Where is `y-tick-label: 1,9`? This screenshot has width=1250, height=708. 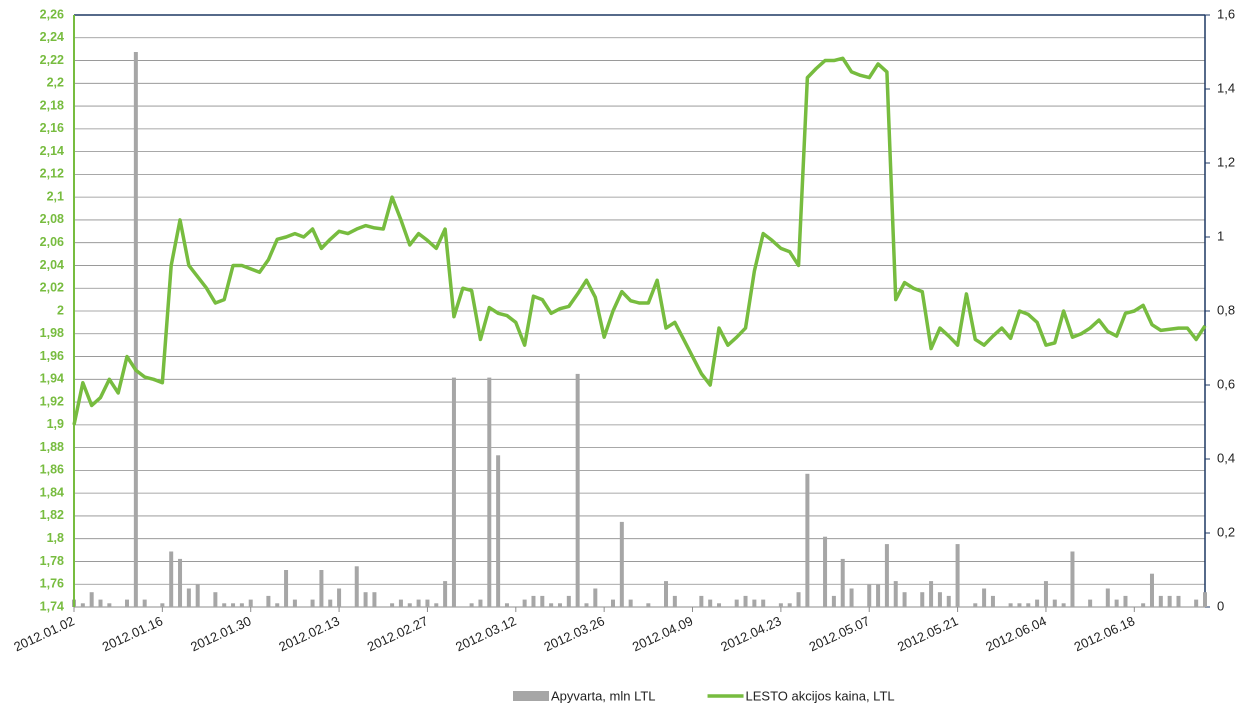 y-tick-label: 1,9 is located at coordinates (55, 424).